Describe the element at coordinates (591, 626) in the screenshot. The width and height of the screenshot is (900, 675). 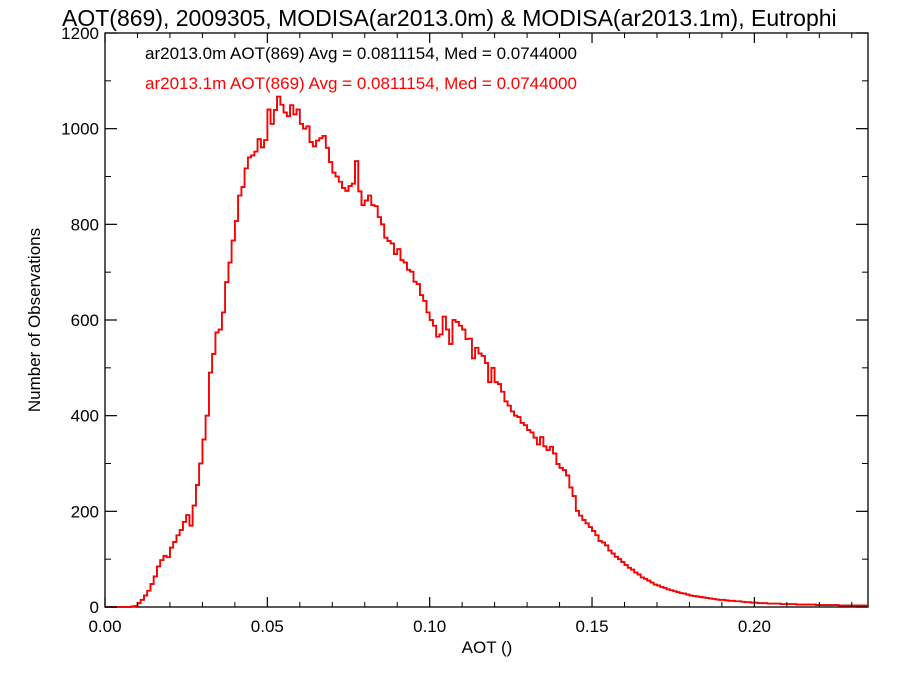
I see `x-tick-label: 0.15` at that location.